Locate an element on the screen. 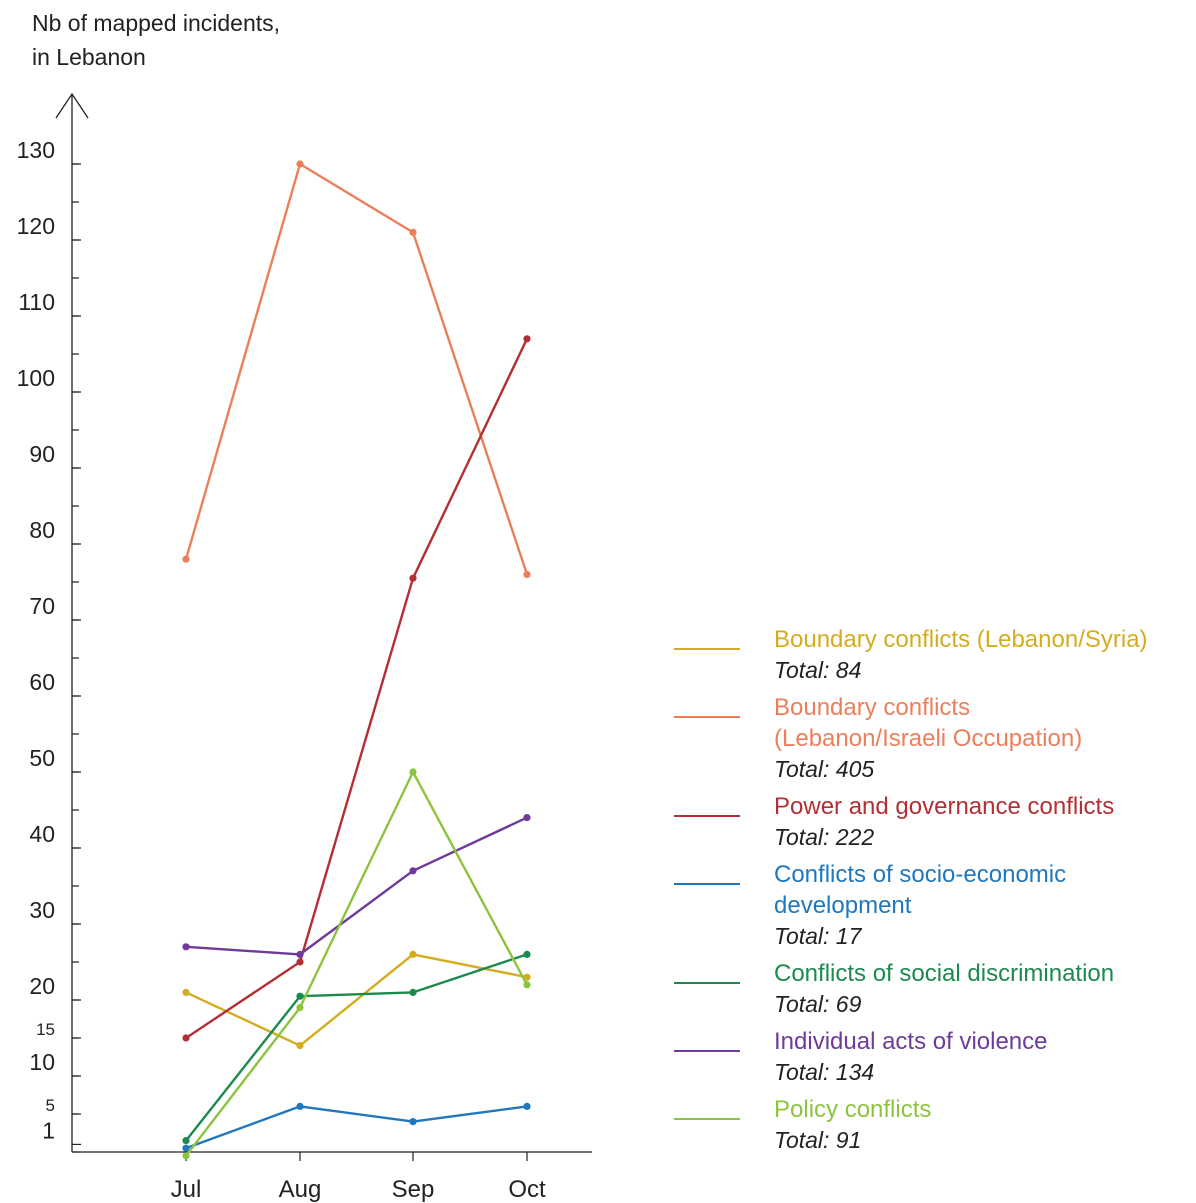 This screenshot has height=1203, width=1196. y-tick-label: 20 is located at coordinates (42, 986).